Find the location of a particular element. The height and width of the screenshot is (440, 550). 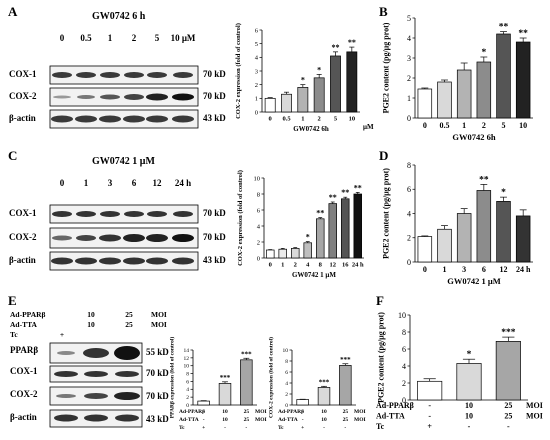

blot-e-cond-unit: MOI is located at coordinates (159, 314).